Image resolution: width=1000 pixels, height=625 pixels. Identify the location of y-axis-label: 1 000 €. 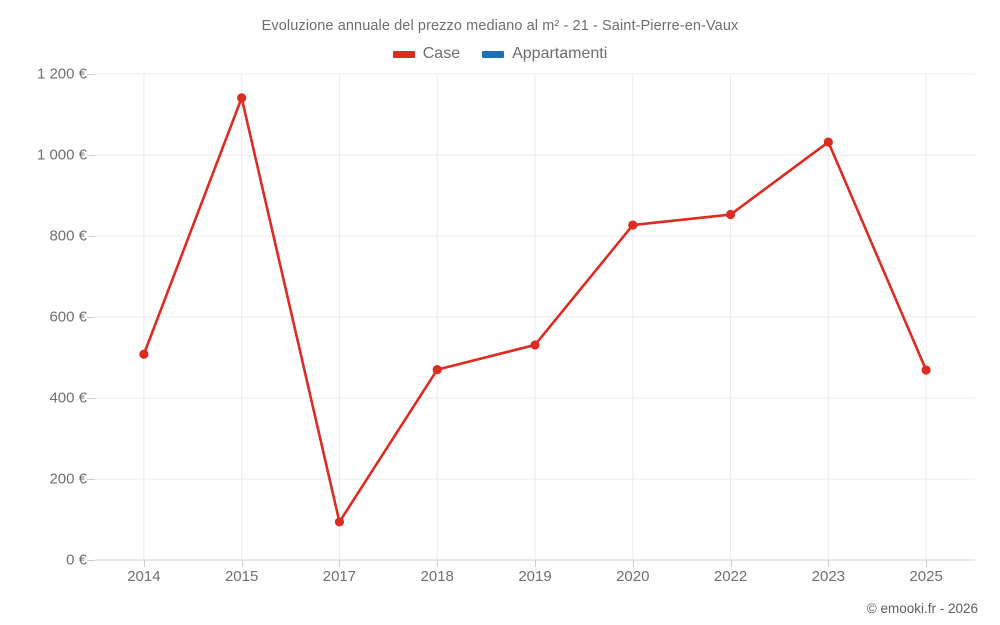
(61, 155).